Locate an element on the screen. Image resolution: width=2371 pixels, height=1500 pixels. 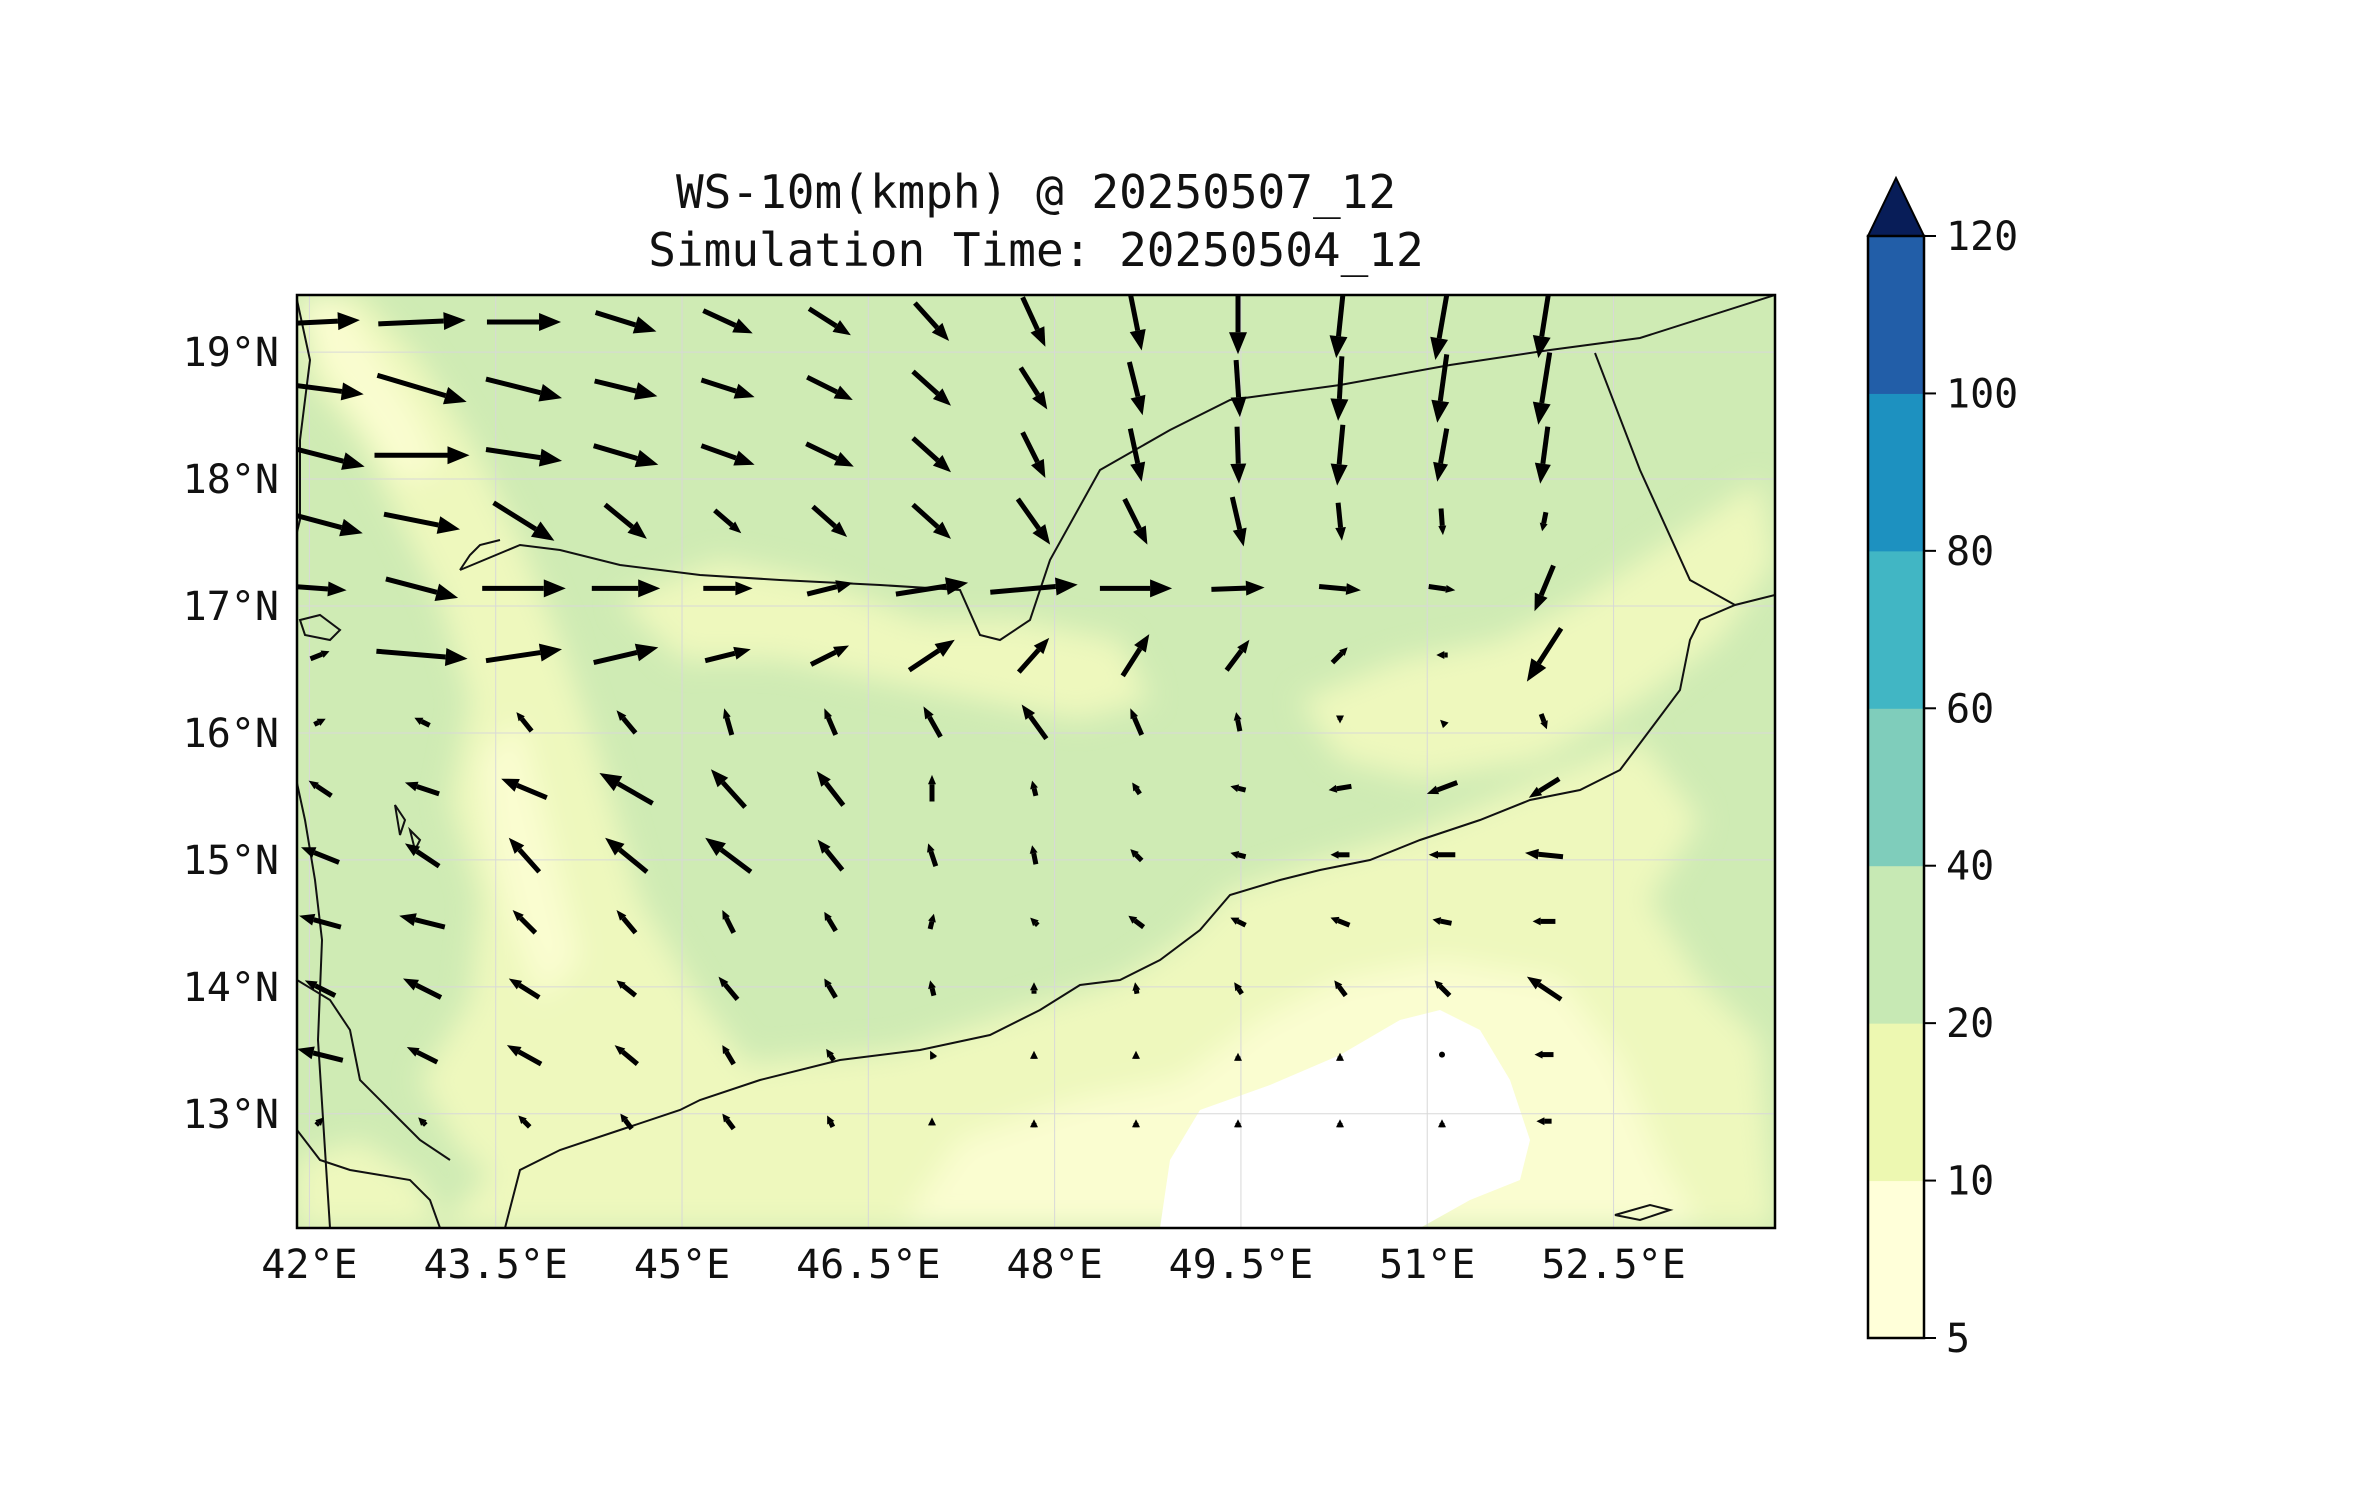
colorbar-tick-label: 40 is located at coordinates (1970, 867).